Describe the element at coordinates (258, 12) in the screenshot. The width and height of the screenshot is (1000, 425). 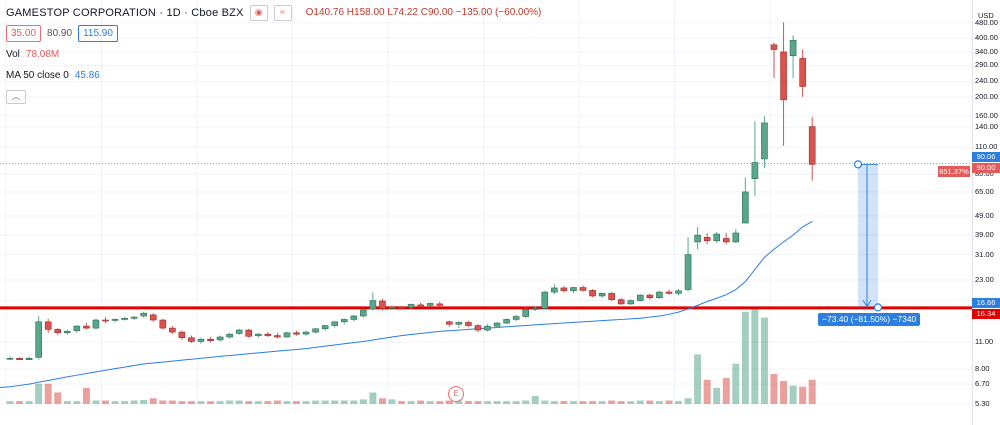
I see `visibility-eye-icon: ◉` at that location.